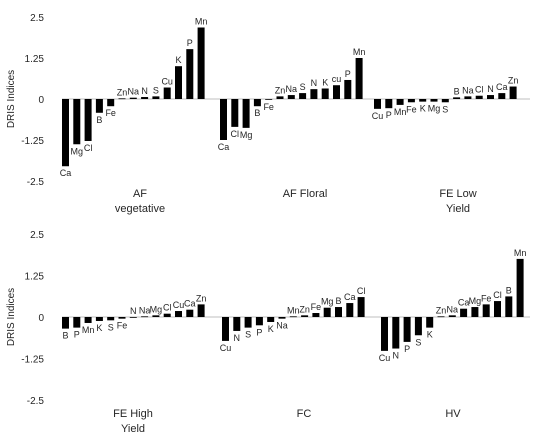 This screenshot has height=446, width=550. What do you see at coordinates (304, 414) in the screenshot?
I see `group-label: FC` at bounding box center [304, 414].